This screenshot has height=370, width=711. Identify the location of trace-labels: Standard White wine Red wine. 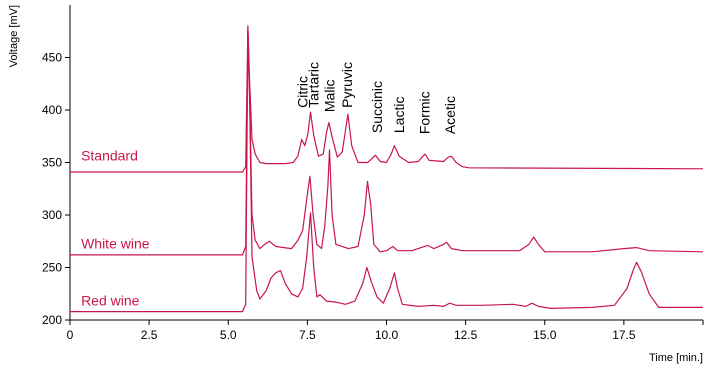
(115, 227).